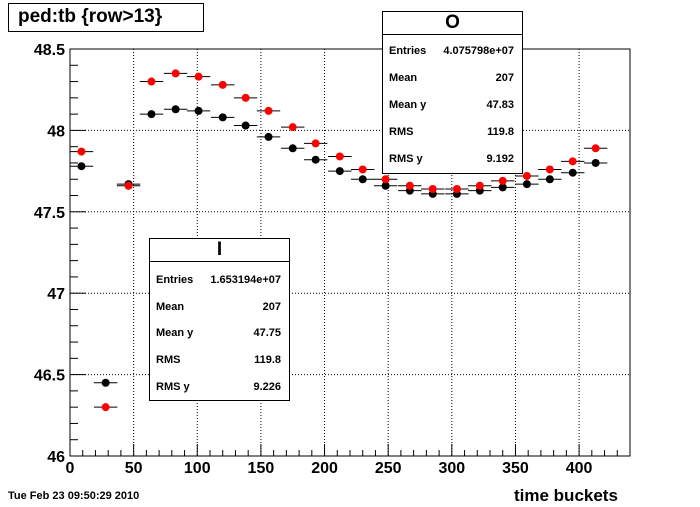 The width and height of the screenshot is (700, 507). Describe the element at coordinates (451, 468) in the screenshot. I see `x-tick-label: 300` at that location.